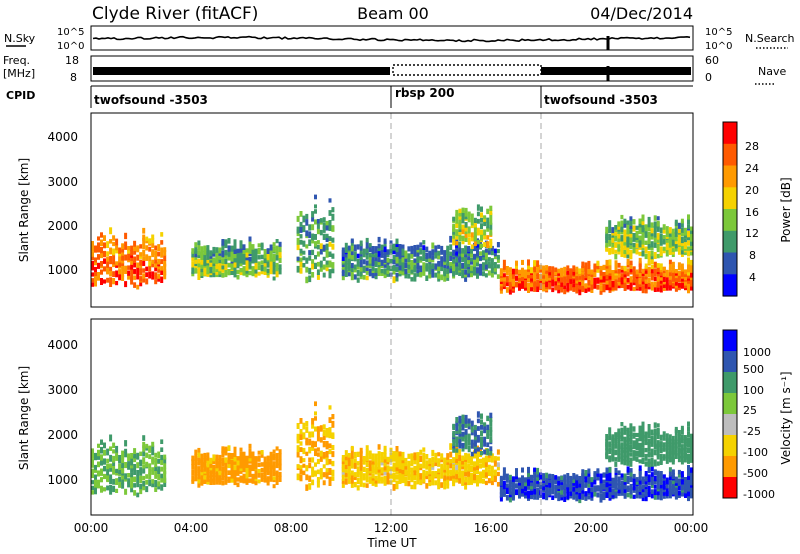 The image size is (800, 554). I want to click on velocity-colorbar-swatch, so click(730, 425).